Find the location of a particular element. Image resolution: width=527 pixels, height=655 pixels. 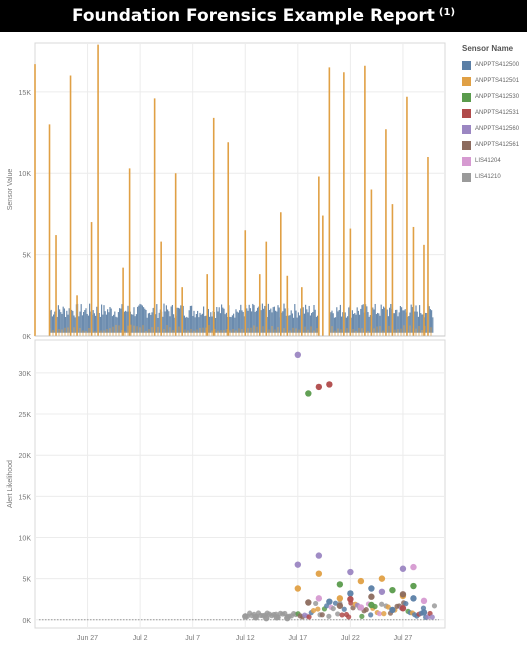

legend-item: ANPPTS412501 is located at coordinates (494, 81).